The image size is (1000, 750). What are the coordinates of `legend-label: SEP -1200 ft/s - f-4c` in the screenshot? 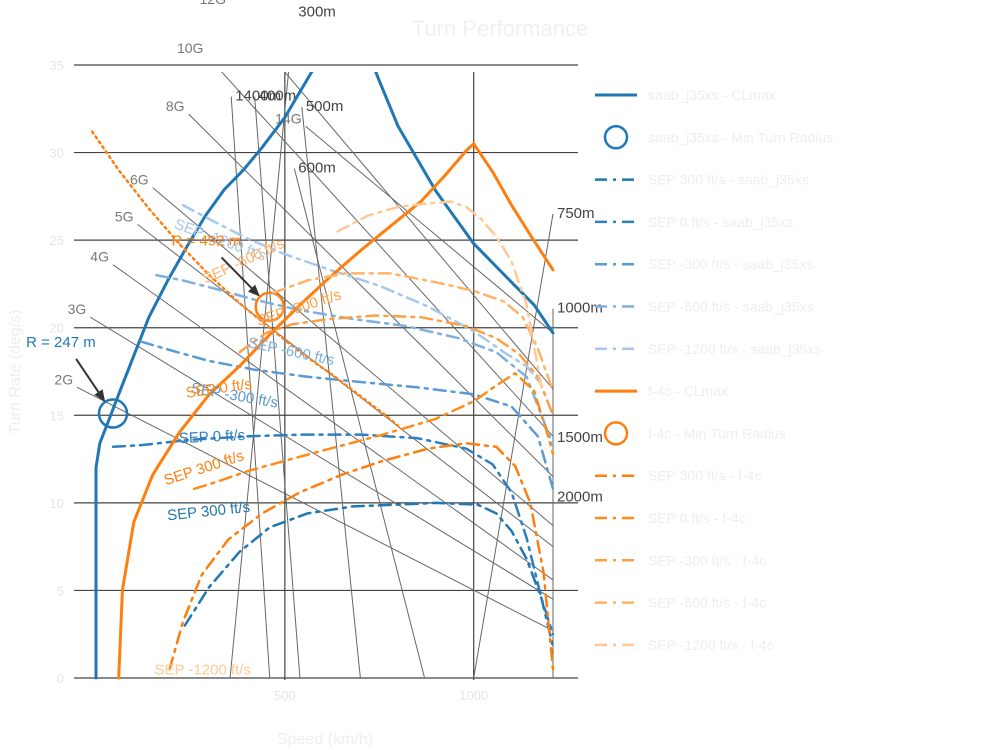 It's located at (711, 645).